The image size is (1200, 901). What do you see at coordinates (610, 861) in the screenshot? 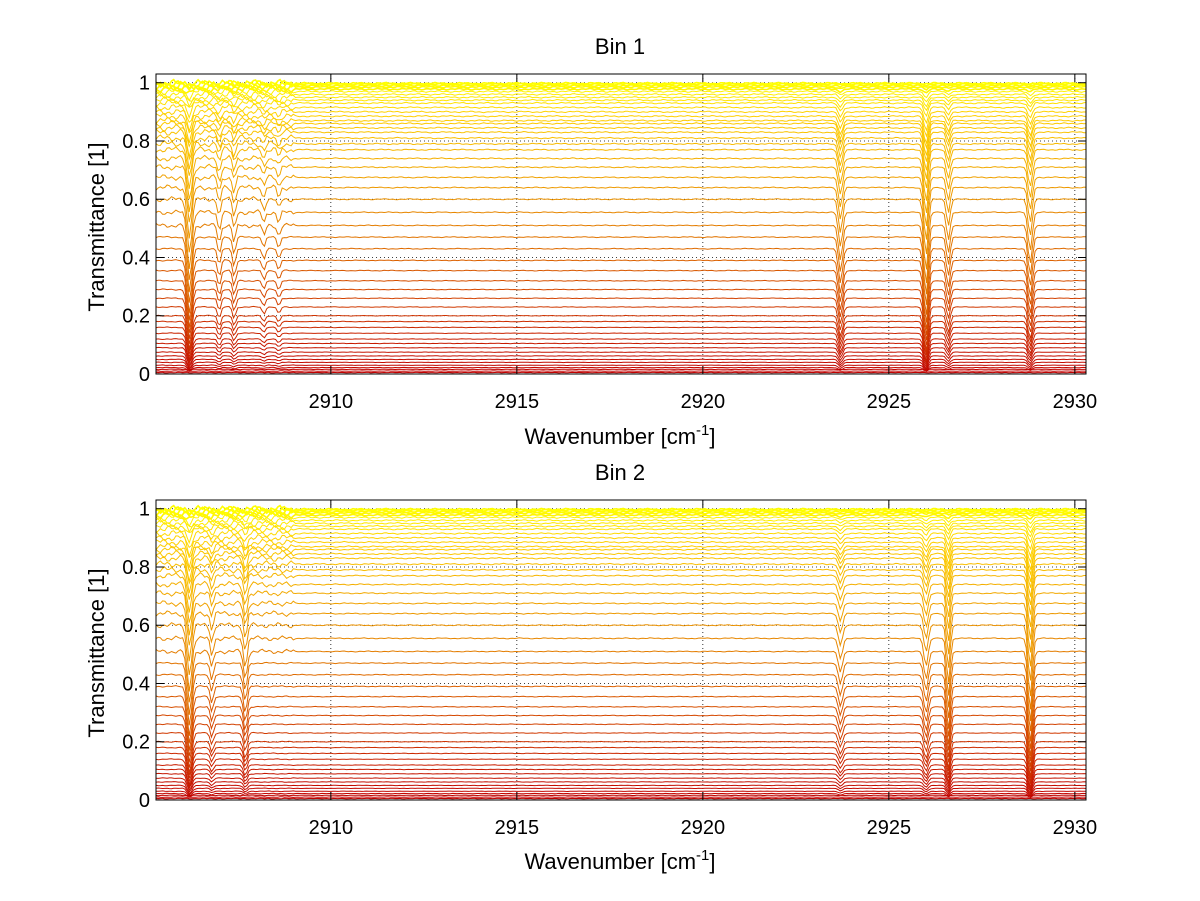
I see `x-axis-label-main: Wavenumber [cm` at bounding box center [610, 861].